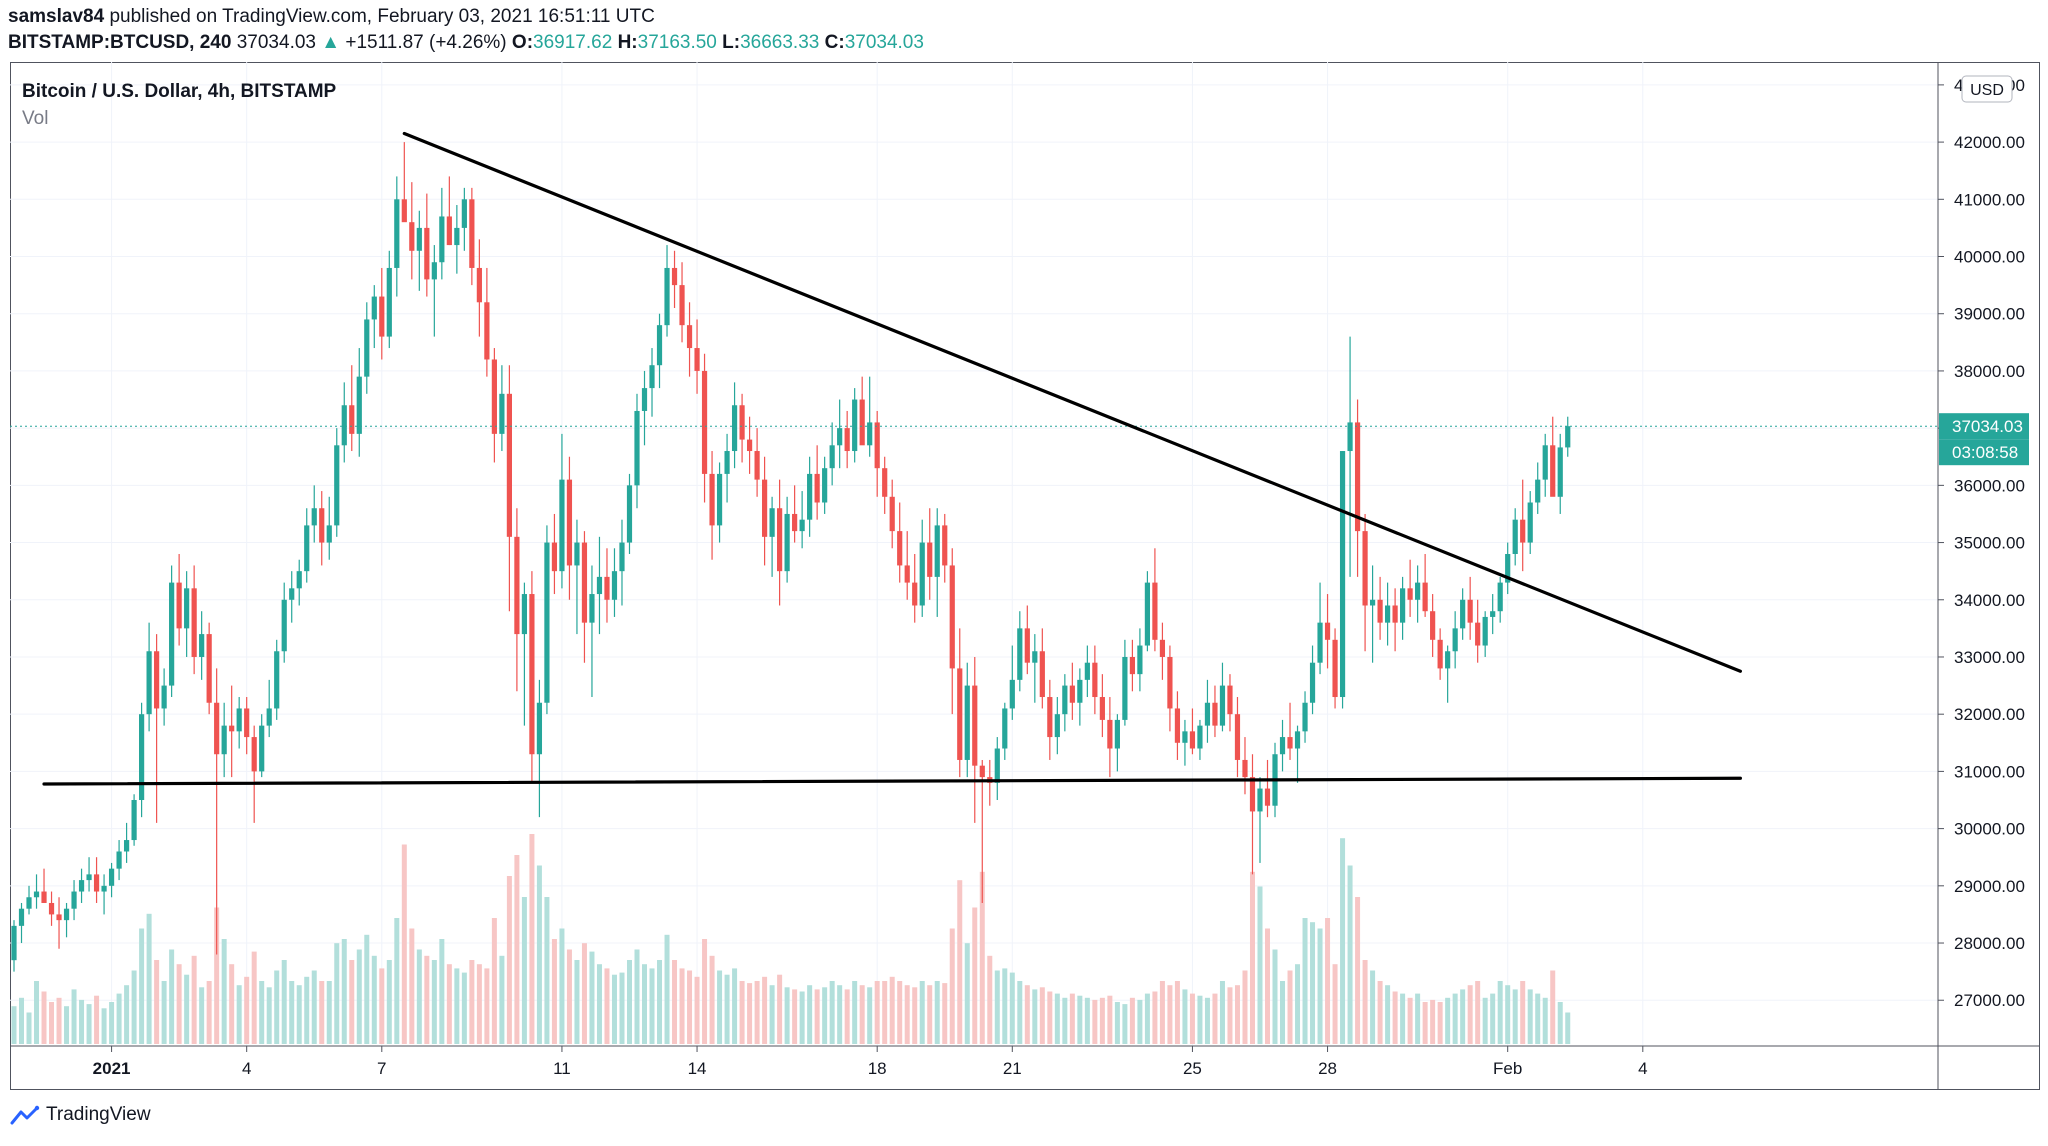 The image size is (2048, 1146). Describe the element at coordinates (1989, 142) in the screenshot. I see `y-tick-label: 42000.00` at that location.